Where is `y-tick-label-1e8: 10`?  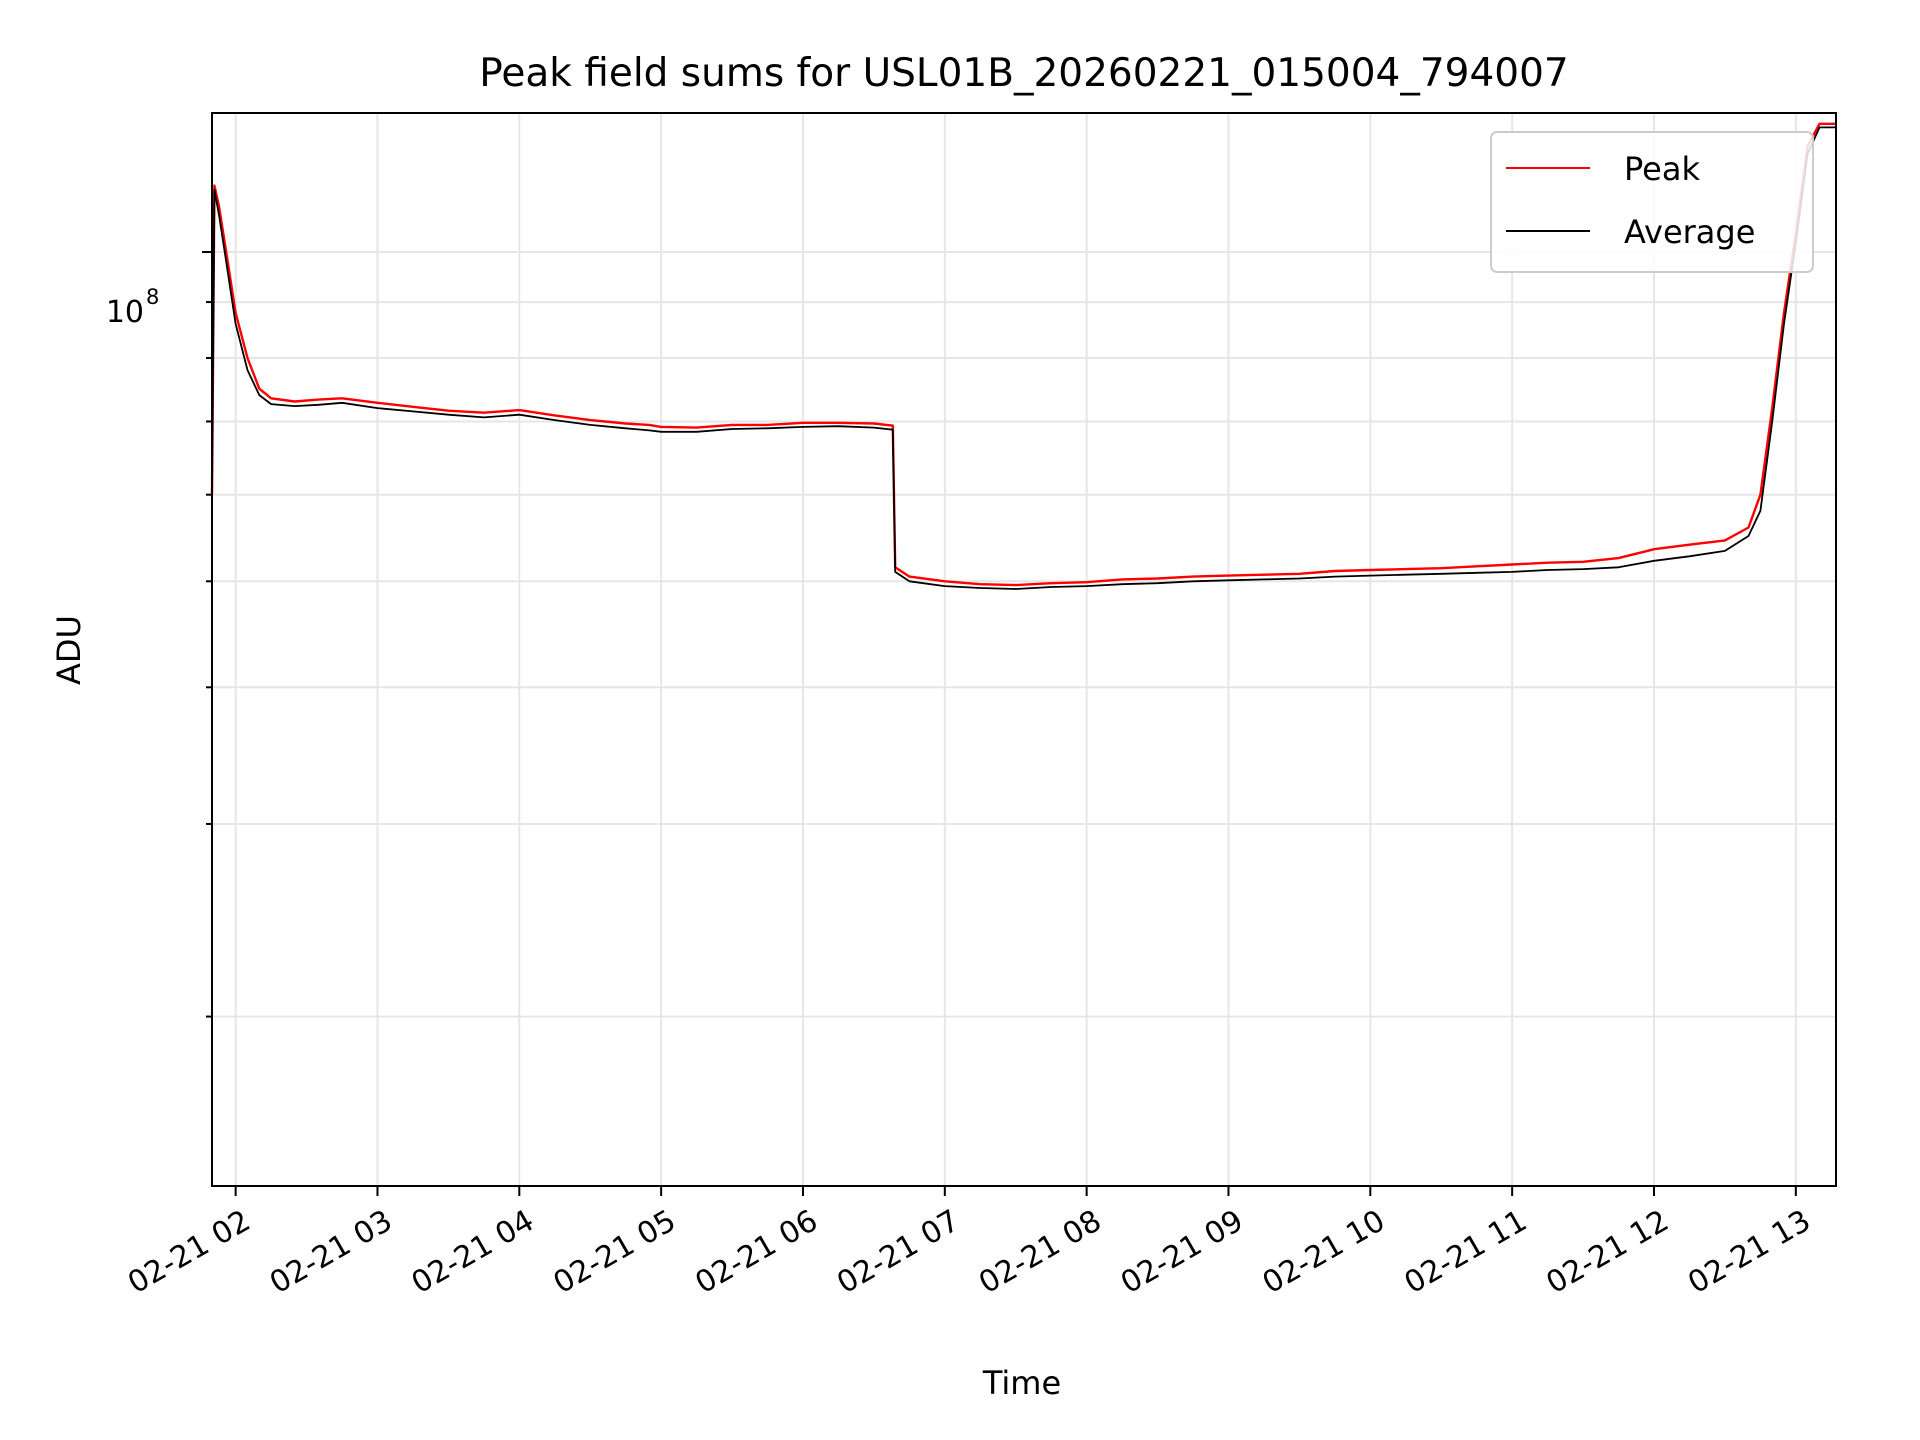
y-tick-label-1e8: 10 is located at coordinates (125, 312).